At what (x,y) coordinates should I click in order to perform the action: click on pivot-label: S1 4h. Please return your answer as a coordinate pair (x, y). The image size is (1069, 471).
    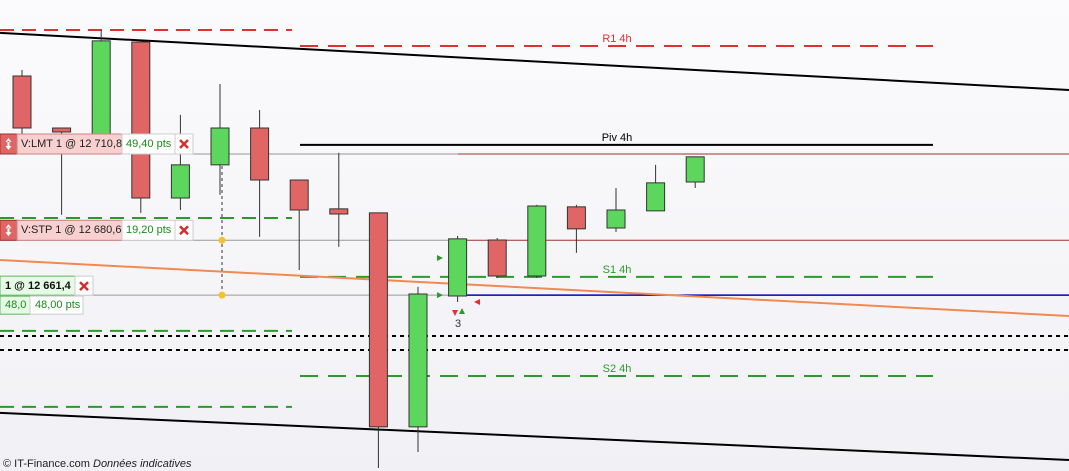
    Looking at the image, I should click on (617, 270).